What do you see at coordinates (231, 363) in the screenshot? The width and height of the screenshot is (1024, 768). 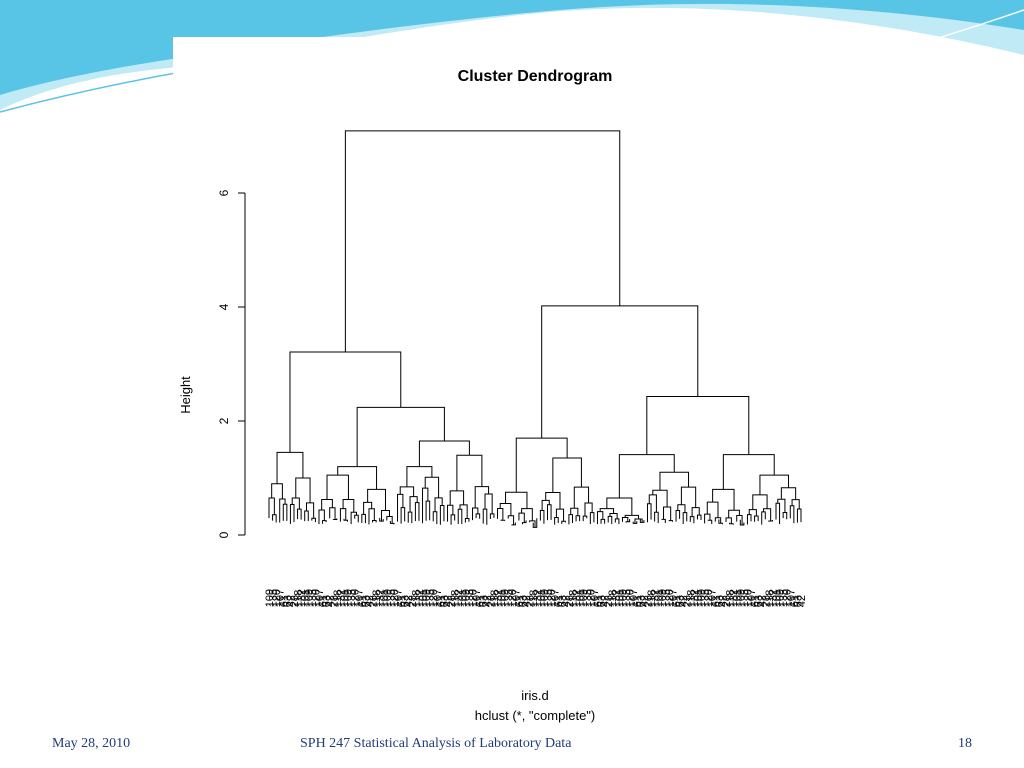 I see `y-axis: 0 2 4 6` at bounding box center [231, 363].